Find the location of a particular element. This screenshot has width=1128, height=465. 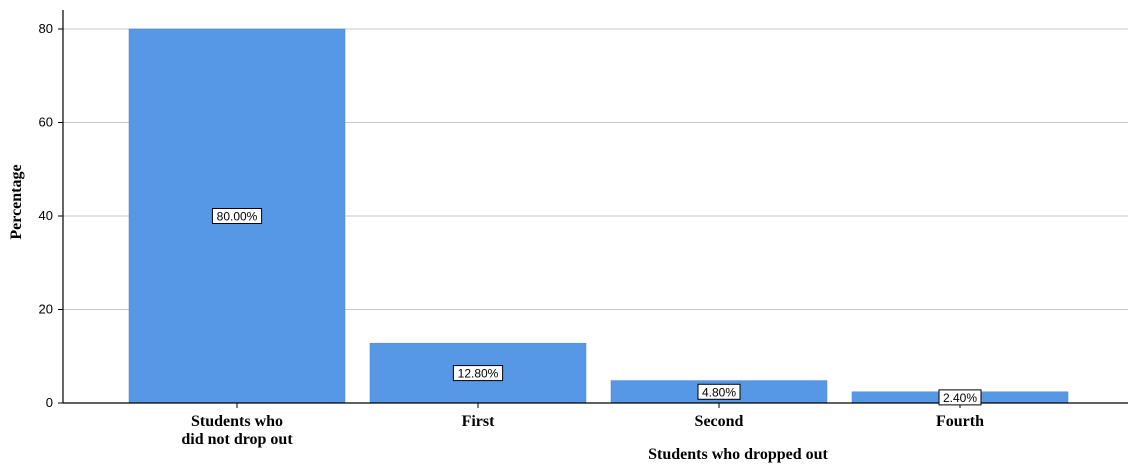

data-label: 12.80% is located at coordinates (478, 373).